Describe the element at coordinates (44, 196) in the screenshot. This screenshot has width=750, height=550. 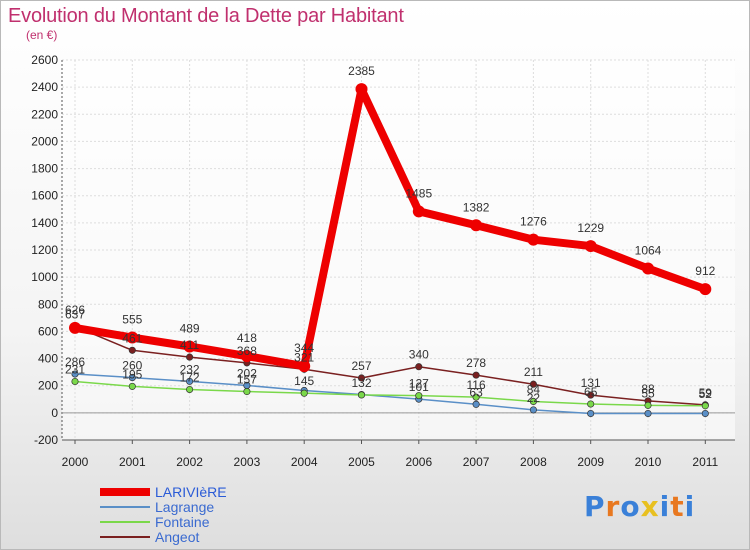
I see `y-tick-label: 1600` at that location.